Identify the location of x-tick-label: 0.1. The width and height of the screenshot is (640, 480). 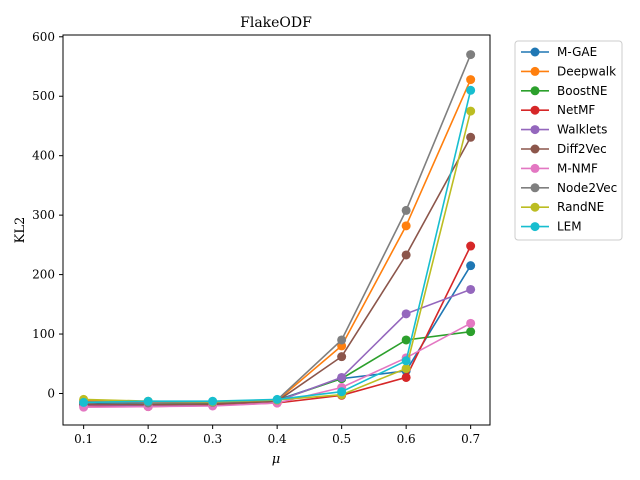
(83, 439).